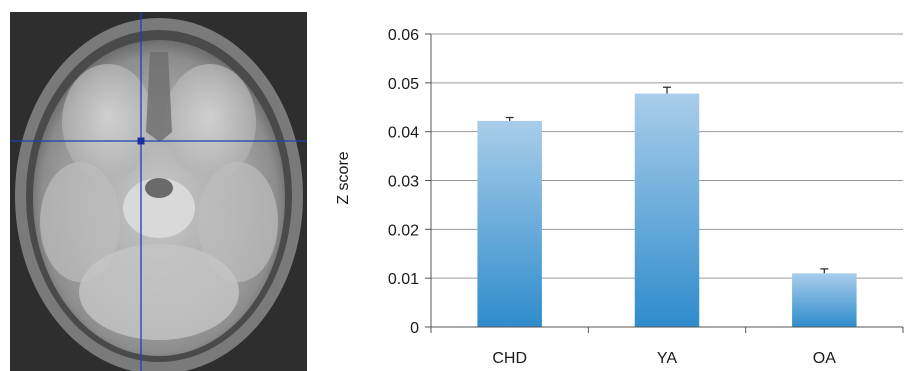  Describe the element at coordinates (159, 97) in the screenshot. I see `frontal-fissure` at that location.